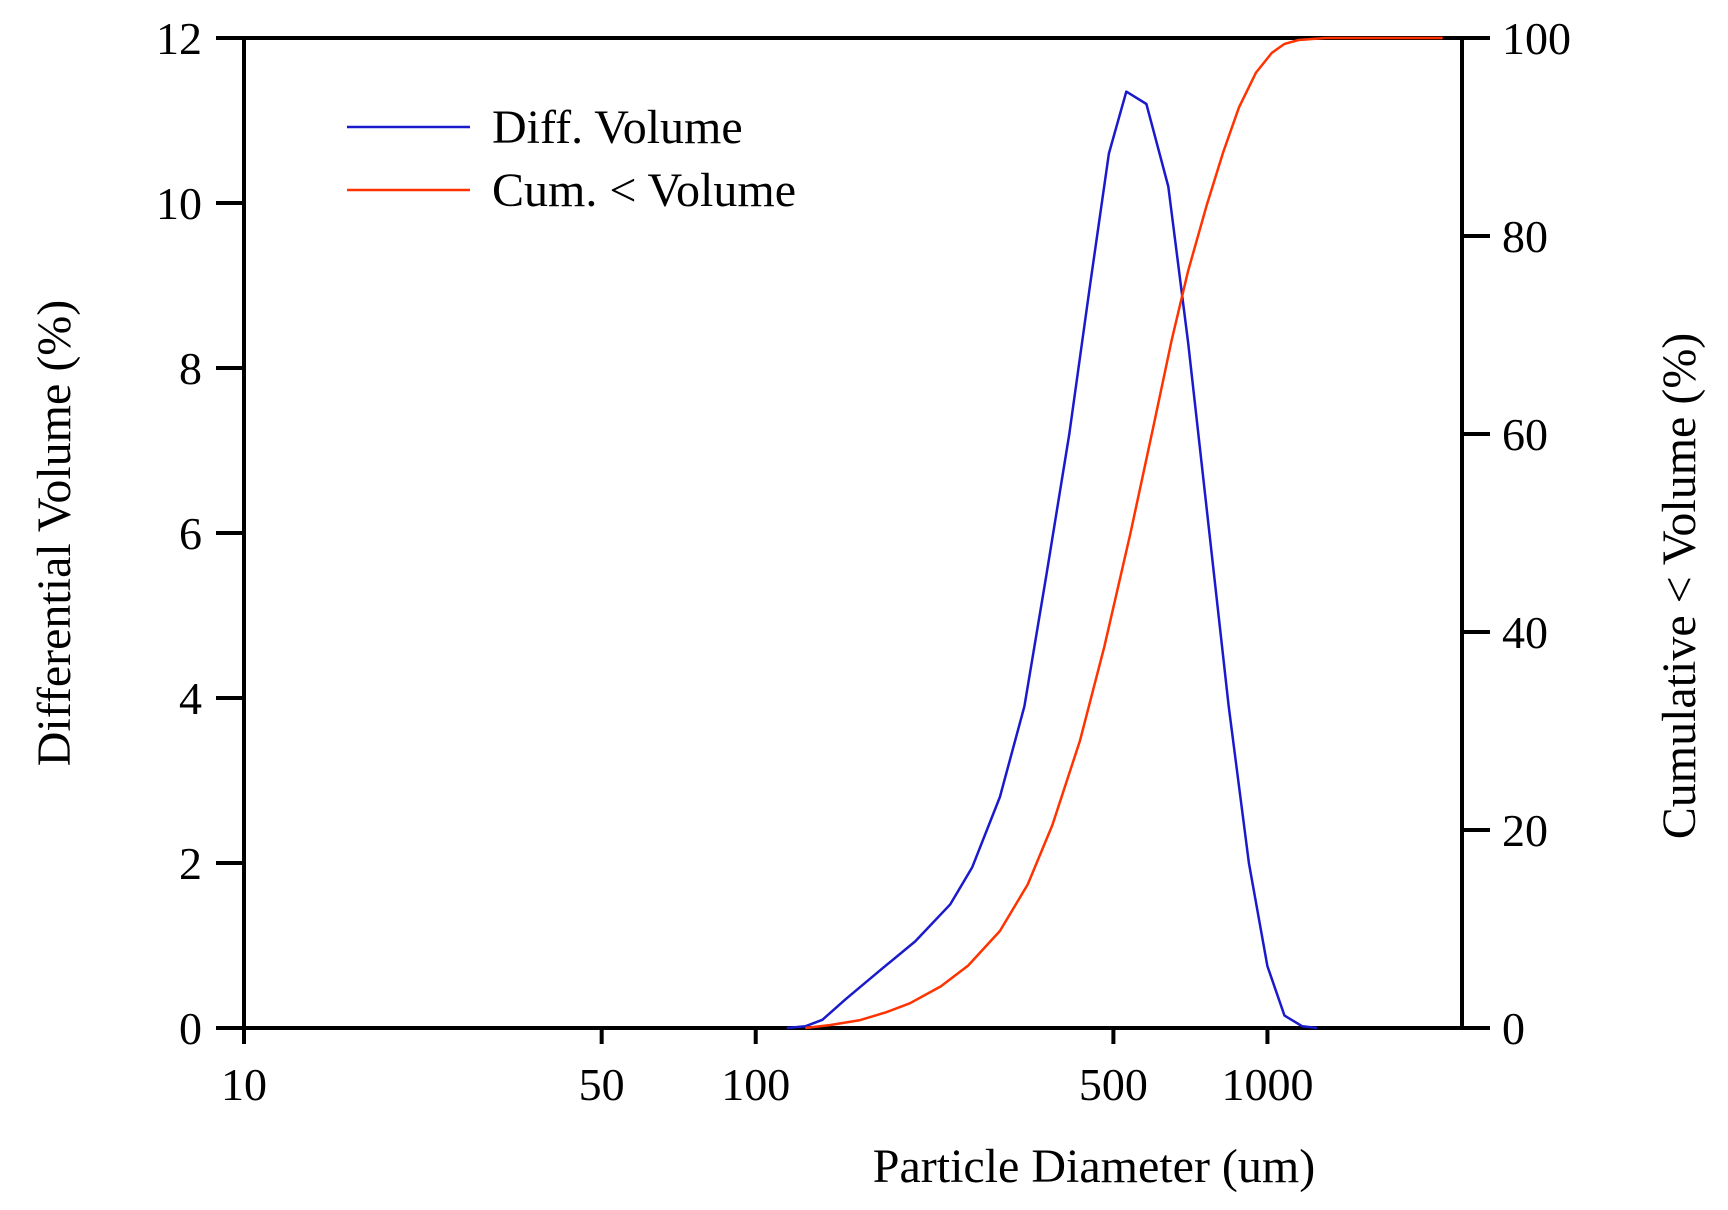 This screenshot has height=1210, width=1728. I want to click on left-y-tick-label: 8, so click(190, 368).